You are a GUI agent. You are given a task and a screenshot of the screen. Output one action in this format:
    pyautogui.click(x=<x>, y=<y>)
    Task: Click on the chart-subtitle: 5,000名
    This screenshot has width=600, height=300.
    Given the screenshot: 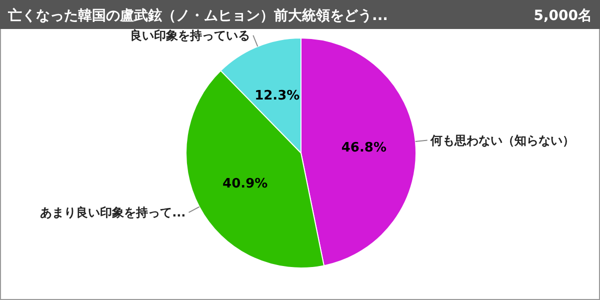 What is the action you would take?
    pyautogui.click(x=563, y=16)
    